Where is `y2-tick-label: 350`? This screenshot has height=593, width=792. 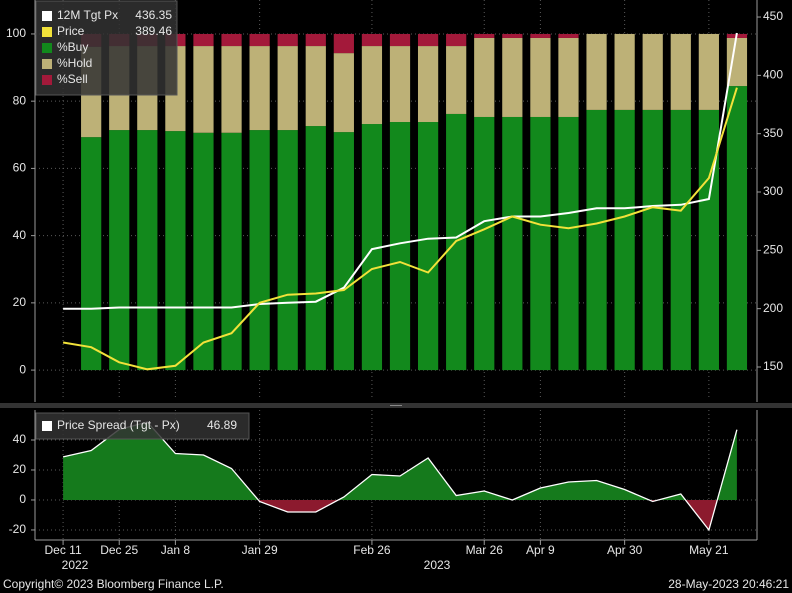
y2-tick-label: 350 is located at coordinates (773, 133).